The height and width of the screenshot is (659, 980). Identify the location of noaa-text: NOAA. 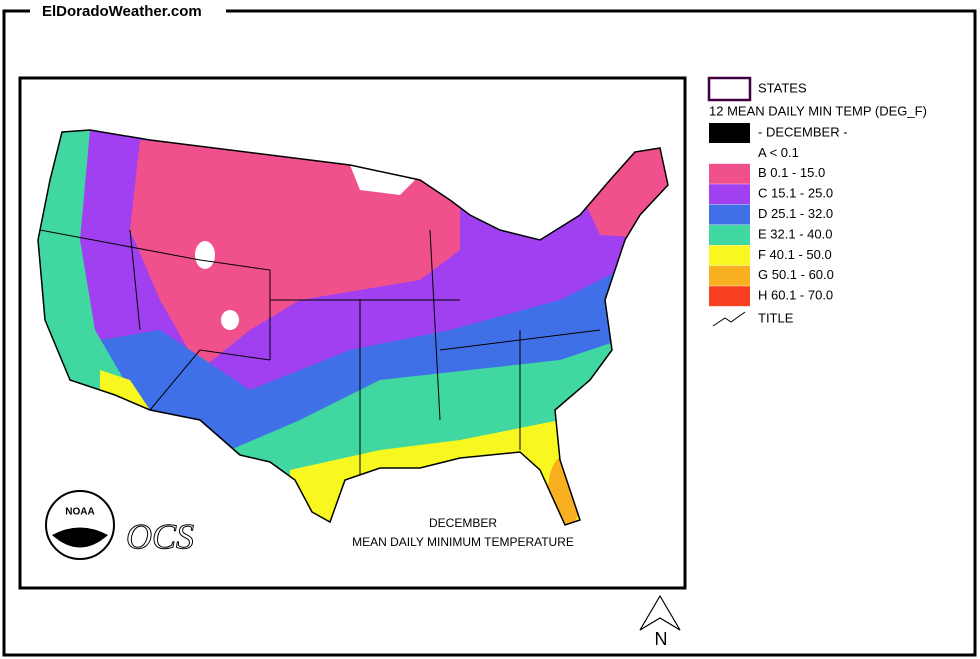
(79, 512).